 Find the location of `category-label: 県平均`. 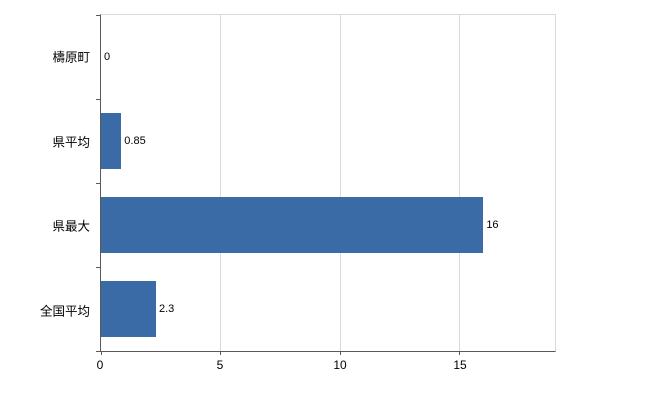

category-label: 県平均 is located at coordinates (71, 142).